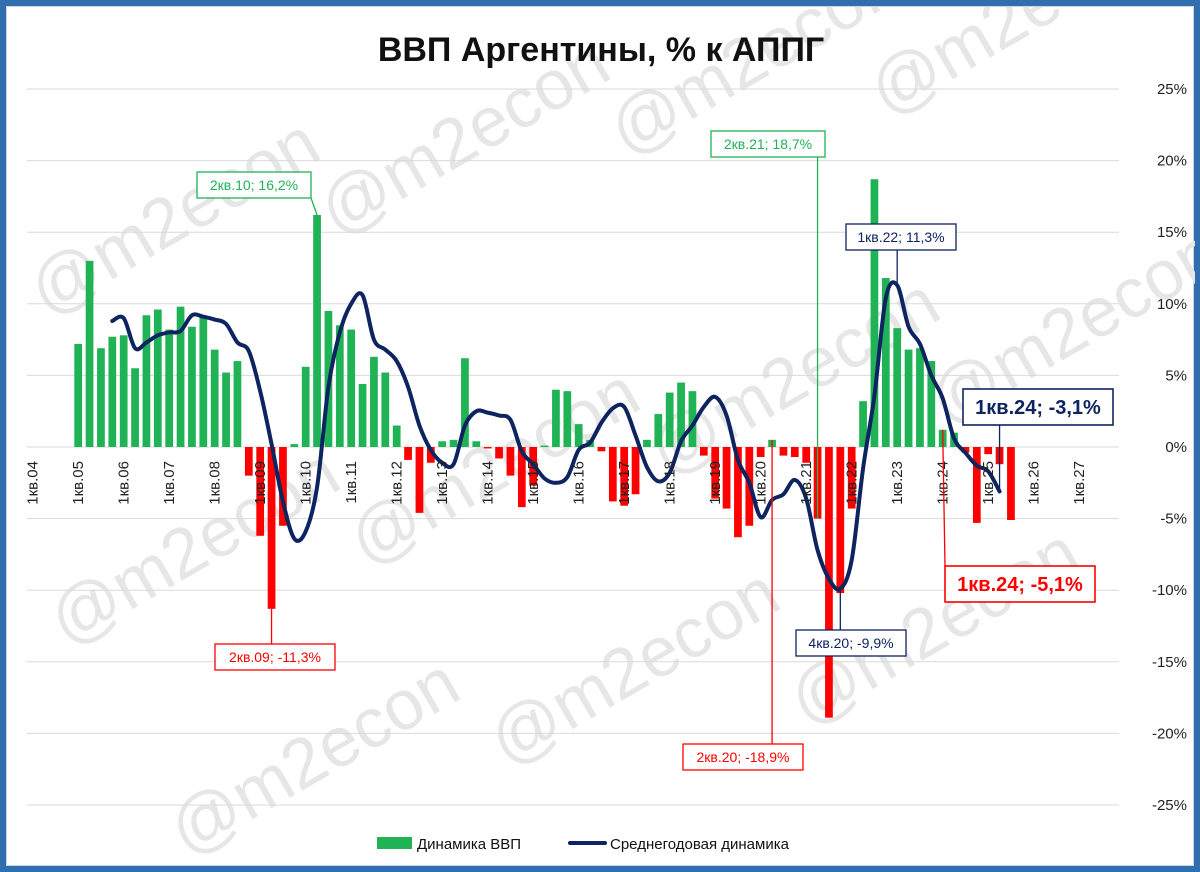 Image resolution: width=1200 pixels, height=872 pixels. Describe the element at coordinates (1169, 662) in the screenshot. I see `y-tick-label: -15%` at that location.